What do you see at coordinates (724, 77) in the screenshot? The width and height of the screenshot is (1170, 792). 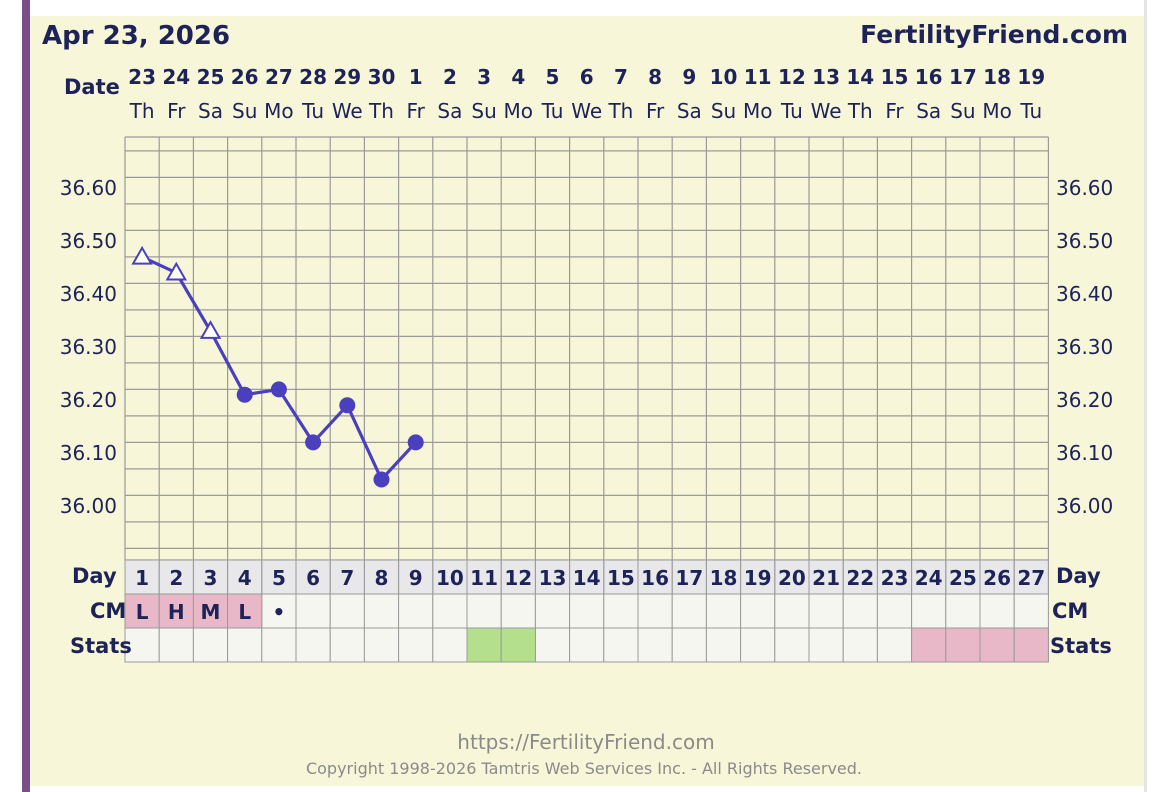 I see `date-number: 10` at bounding box center [724, 77].